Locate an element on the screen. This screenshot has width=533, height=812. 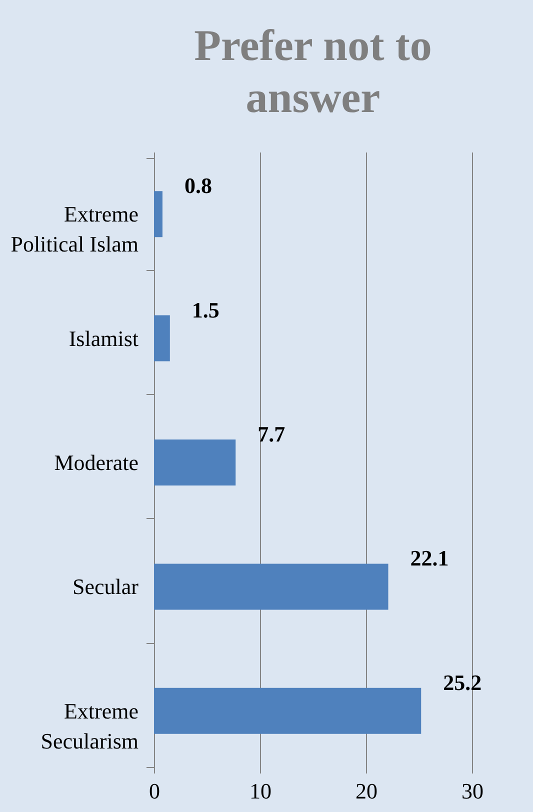
y-tick-label: Extreme Secularism is located at coordinates (89, 726).